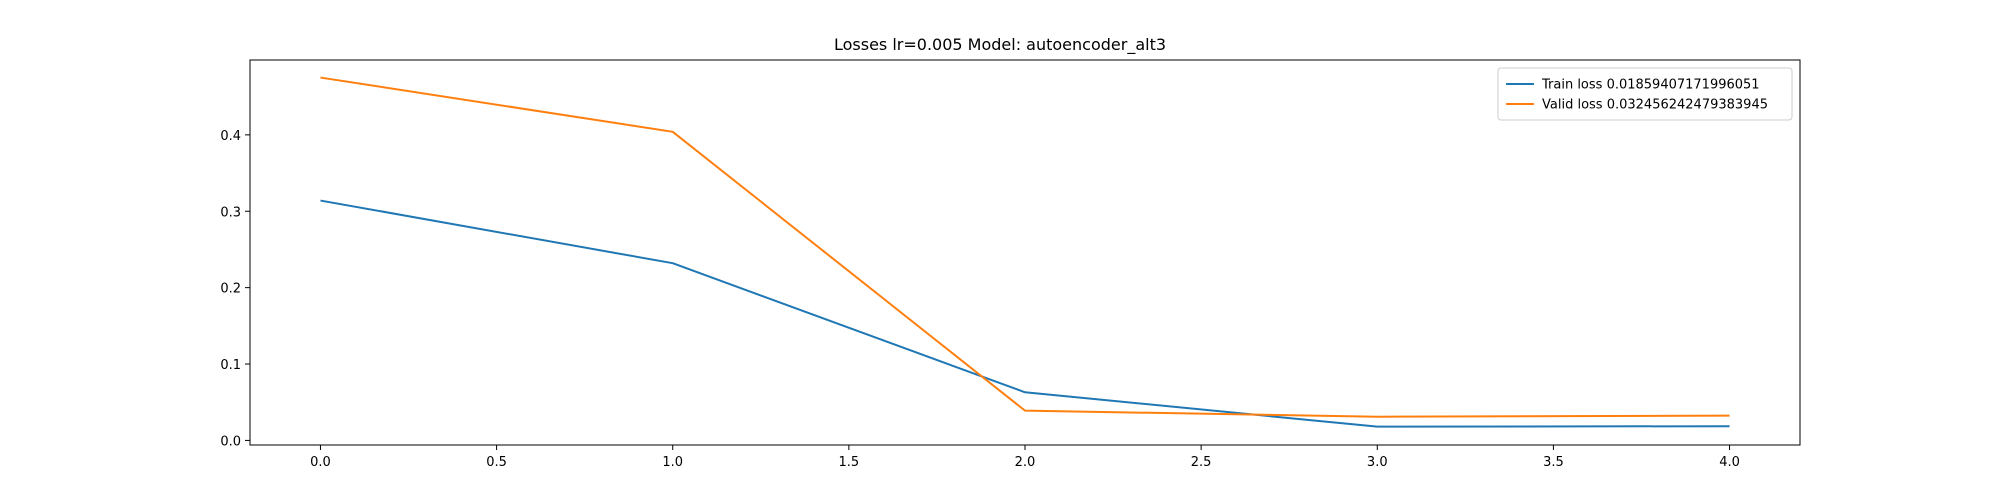 The width and height of the screenshot is (2000, 500). What do you see at coordinates (496, 462) in the screenshot?
I see `x-tick-label: 0.5` at bounding box center [496, 462].